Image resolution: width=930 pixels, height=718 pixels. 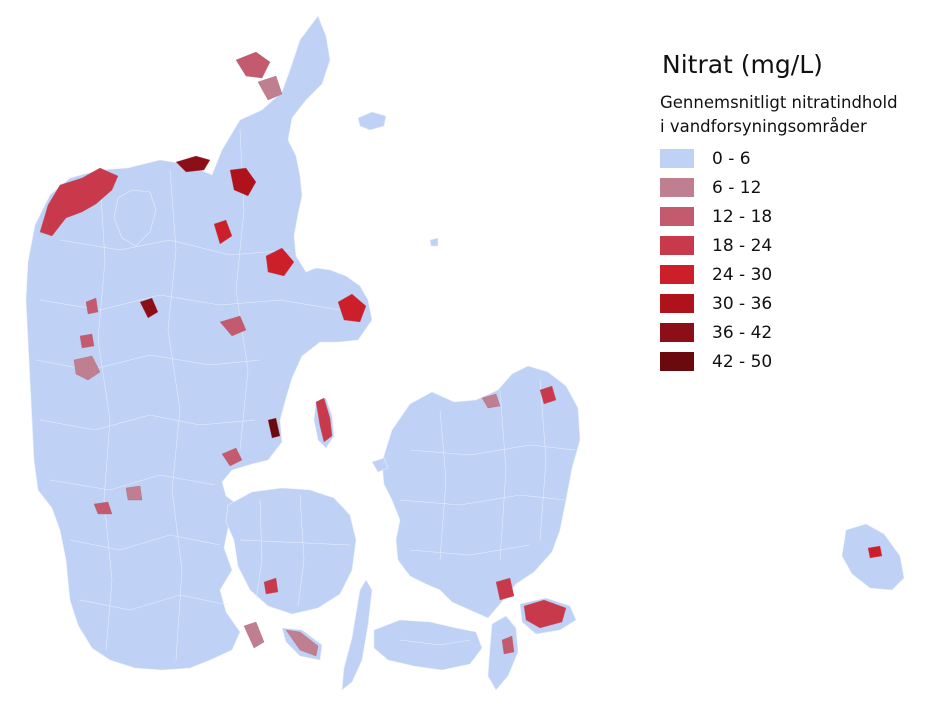 I want to click on legend-label: 24 - 30, so click(x=742, y=274).